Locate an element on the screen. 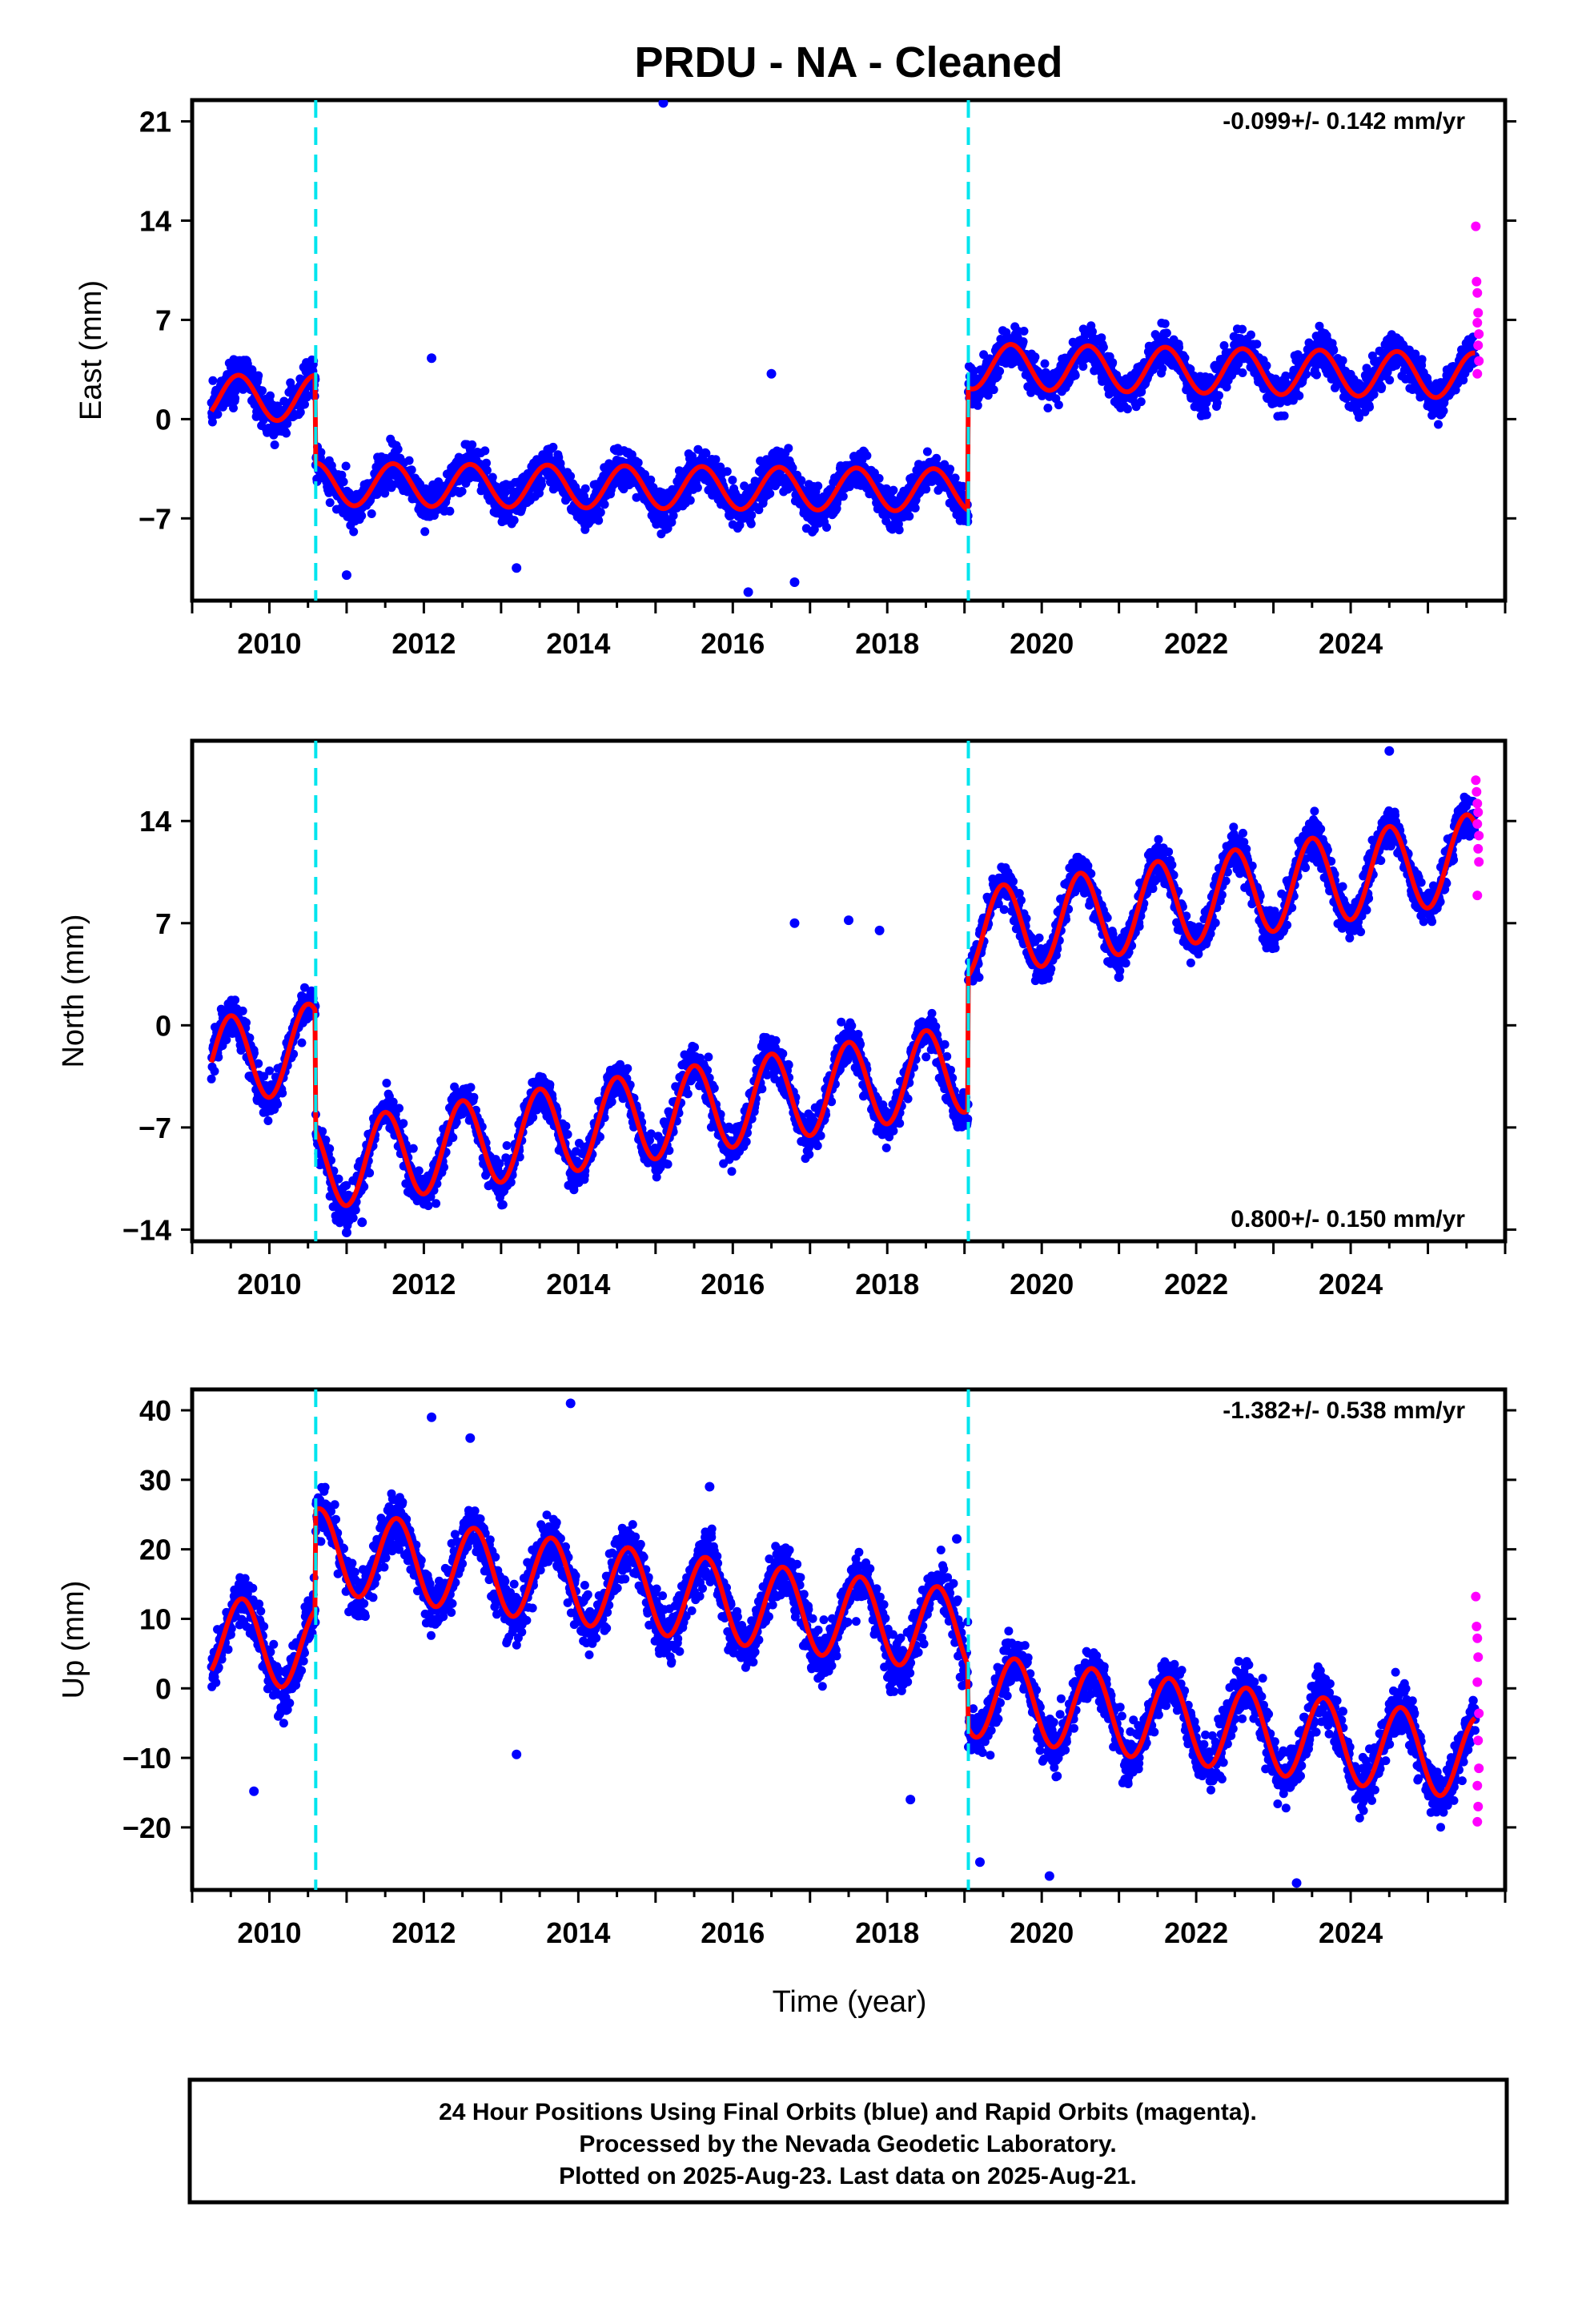  north-y-tick-label: 0 is located at coordinates (163, 1025).